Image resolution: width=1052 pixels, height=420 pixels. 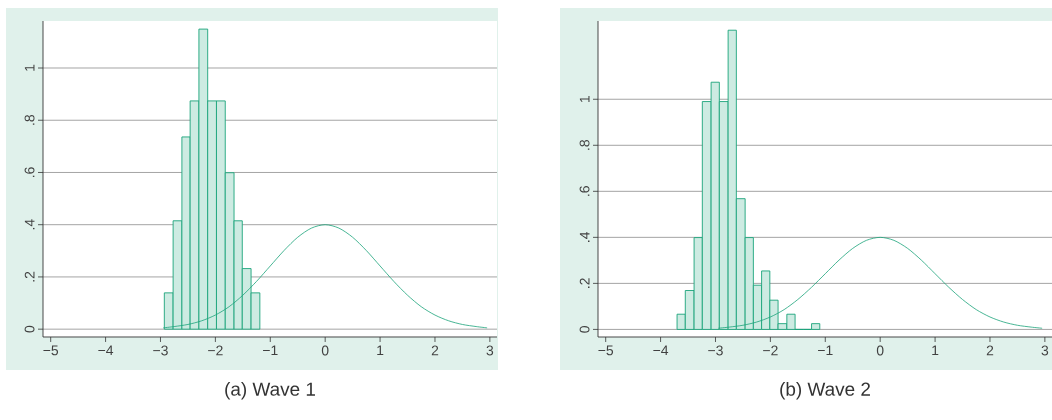 What do you see at coordinates (270, 390) in the screenshot?
I see `text: (a) Wave 1` at bounding box center [270, 390].